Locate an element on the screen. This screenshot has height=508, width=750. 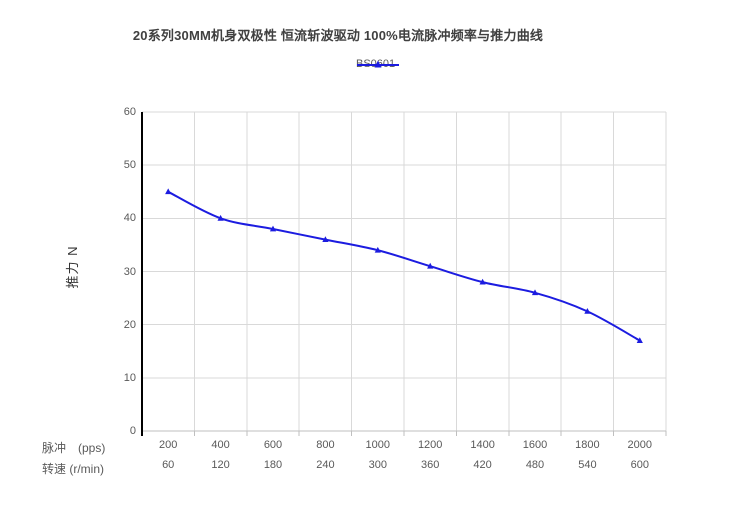
y-tick-label: 40 is located at coordinates (129, 218).